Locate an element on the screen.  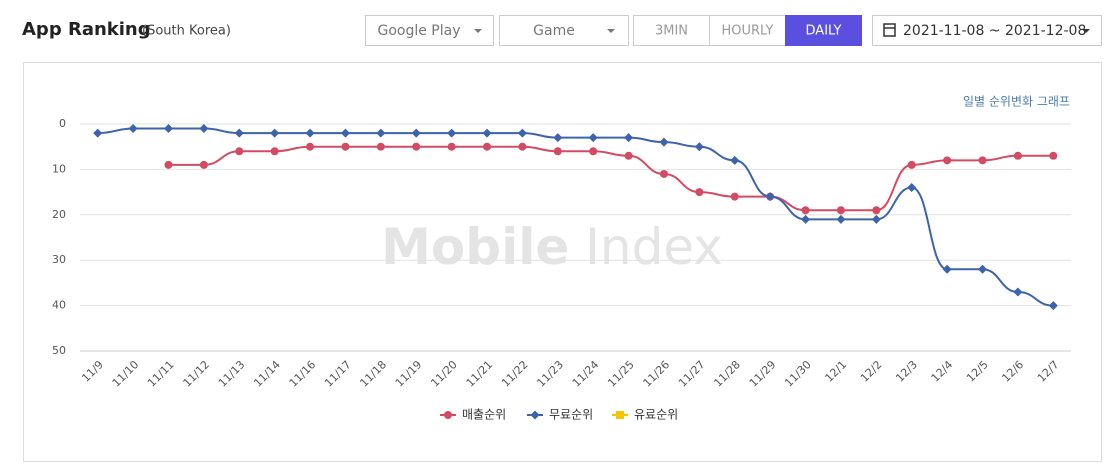
interval-button: 3MIN is located at coordinates (671, 30).